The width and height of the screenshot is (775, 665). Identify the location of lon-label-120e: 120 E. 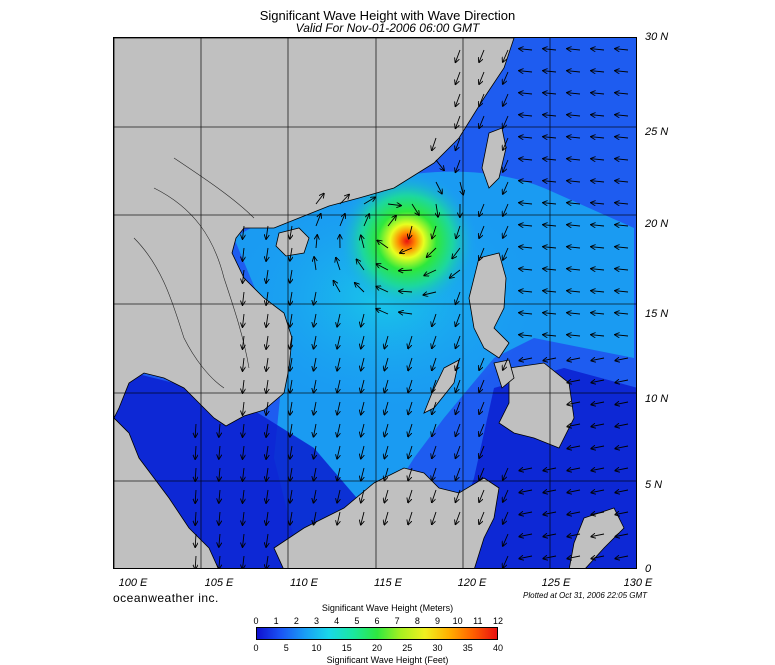
(472, 583).